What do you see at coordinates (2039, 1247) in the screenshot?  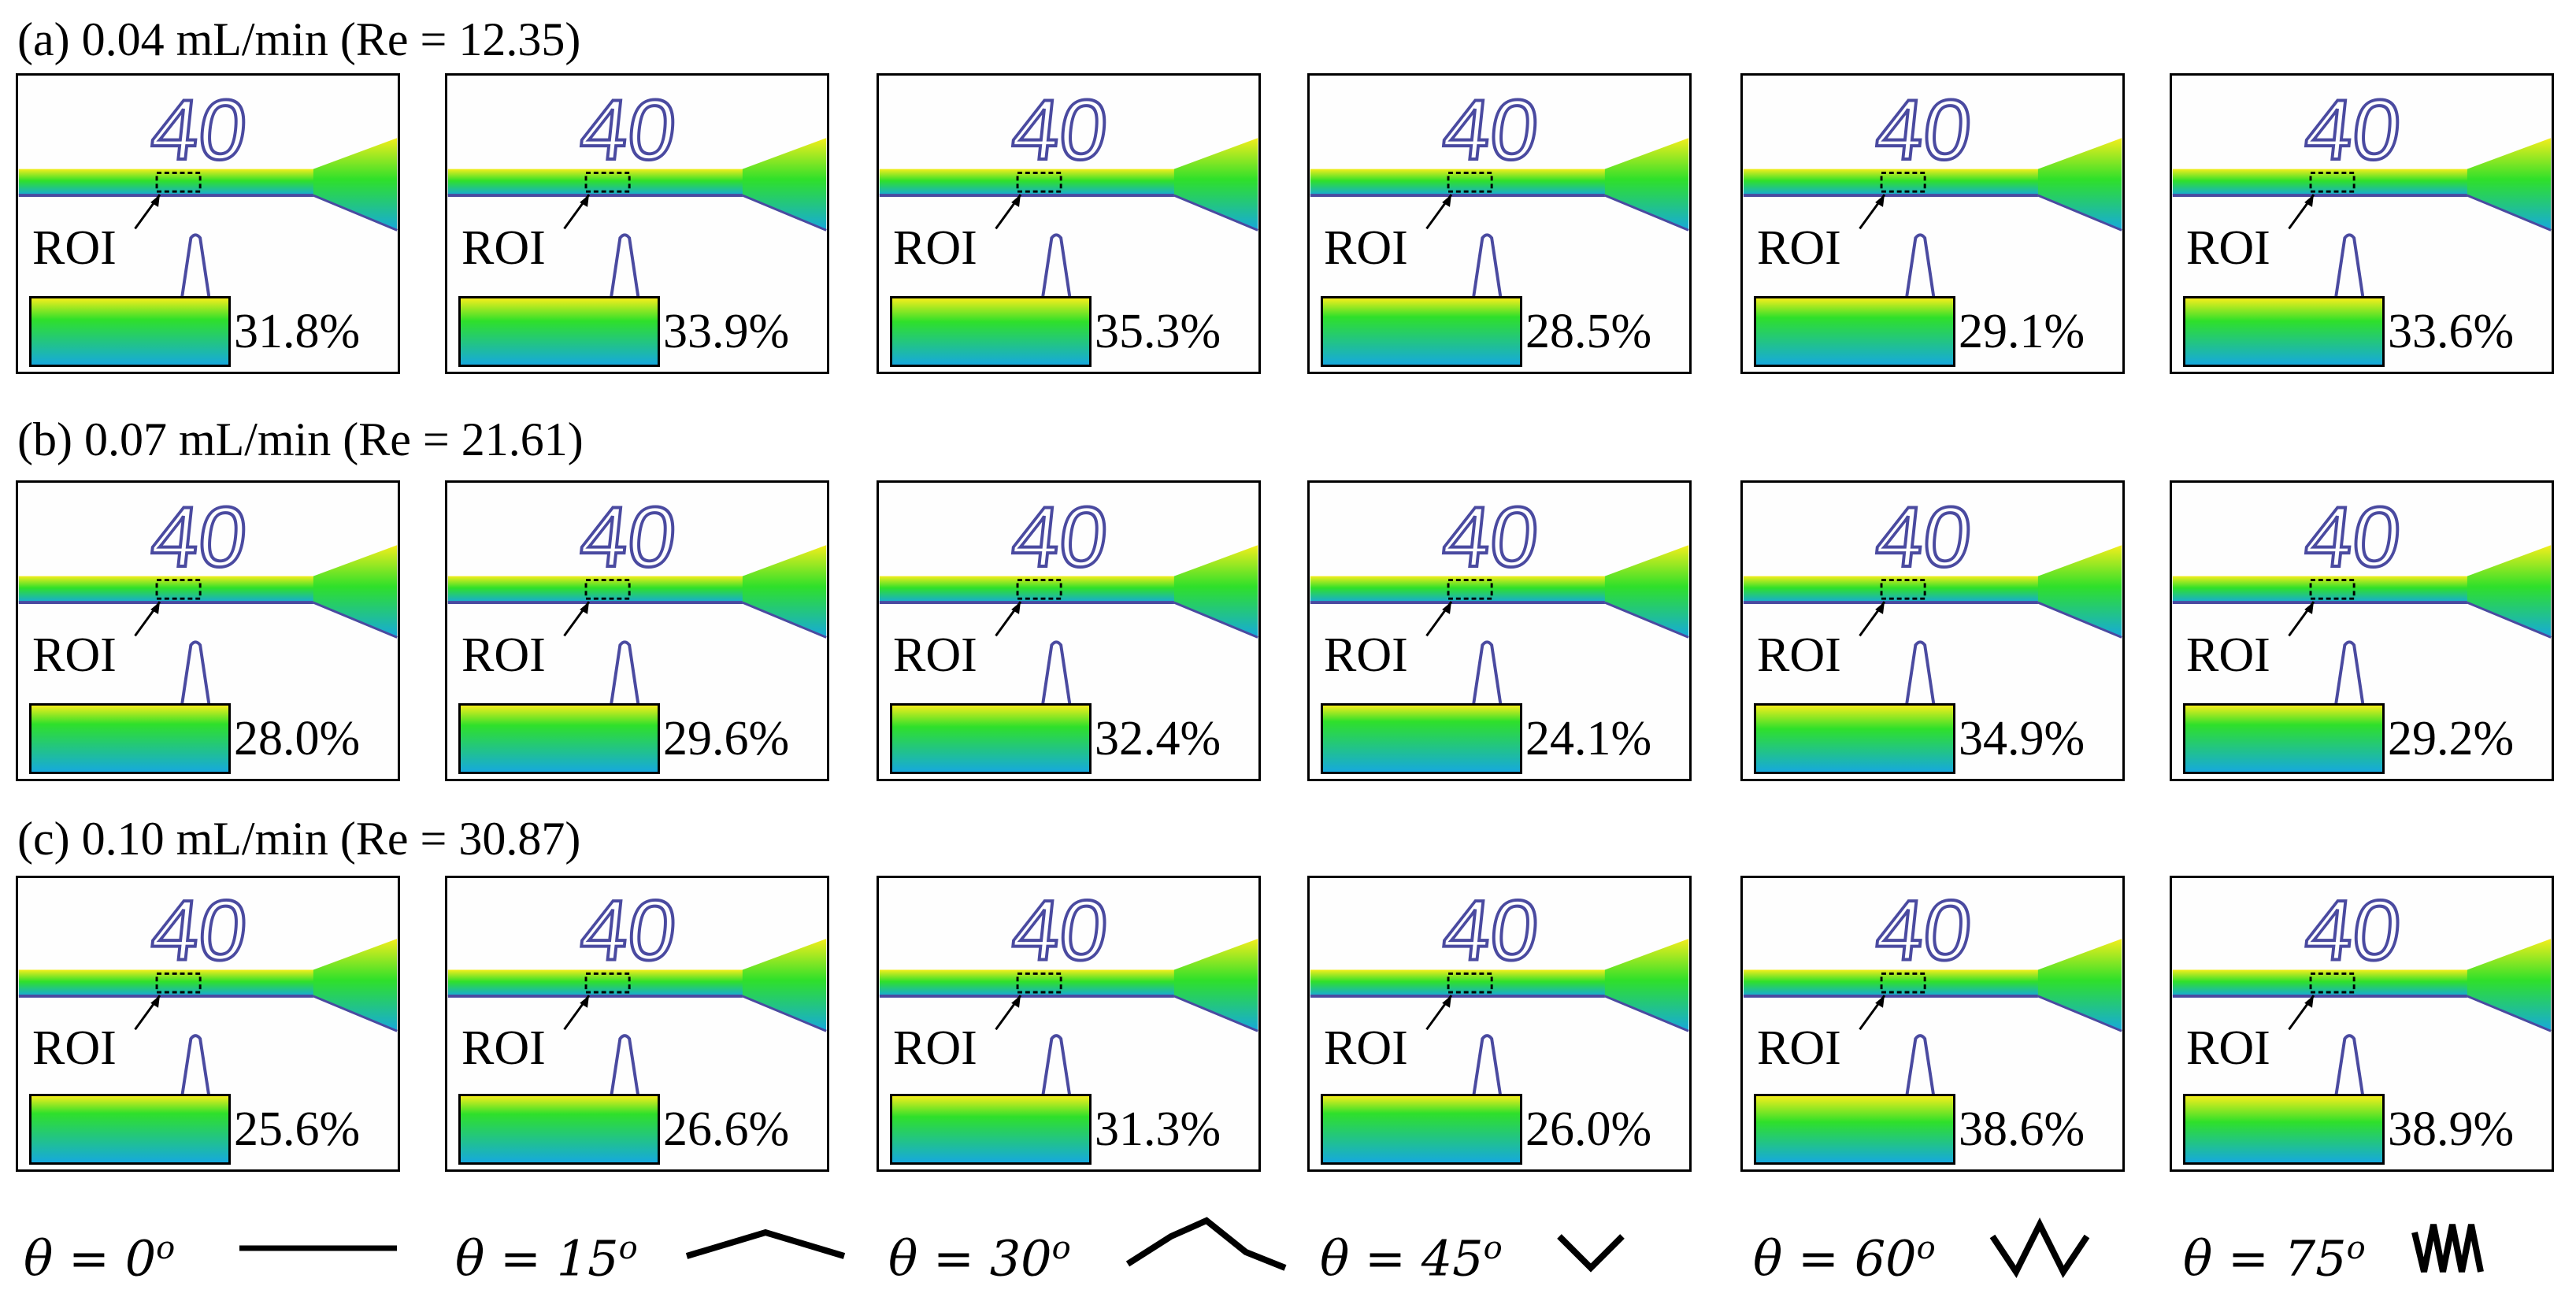 I see `zigzag-60-icon` at bounding box center [2039, 1247].